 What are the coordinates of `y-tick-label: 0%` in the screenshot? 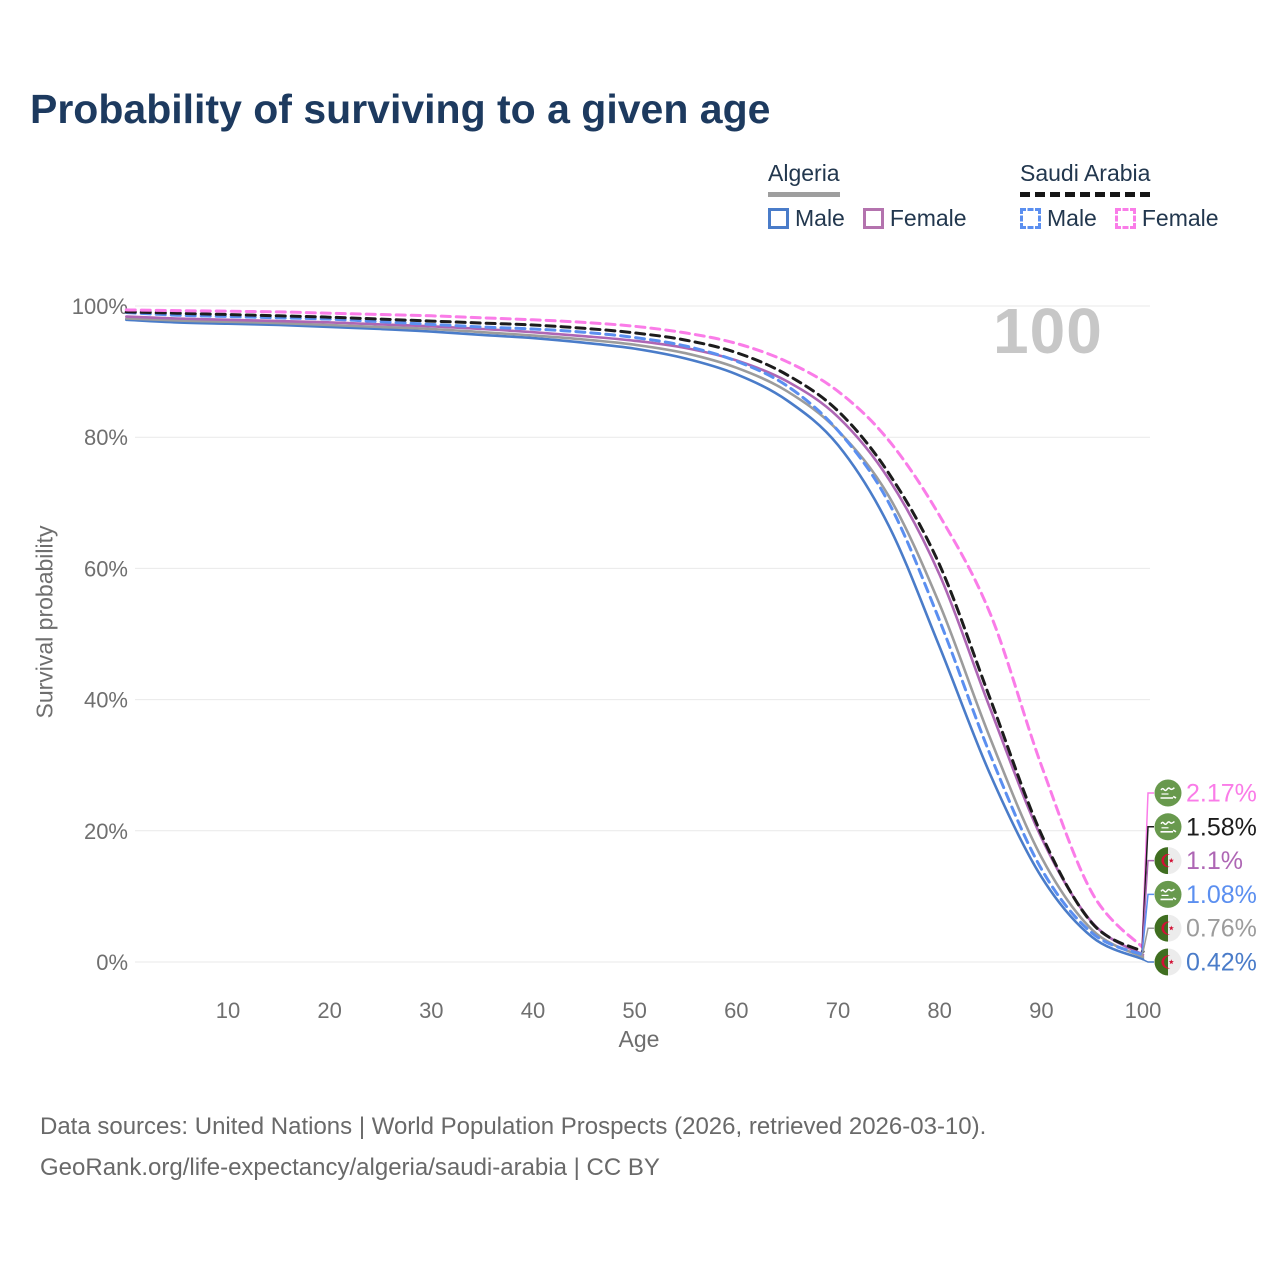 It's located at (112, 962).